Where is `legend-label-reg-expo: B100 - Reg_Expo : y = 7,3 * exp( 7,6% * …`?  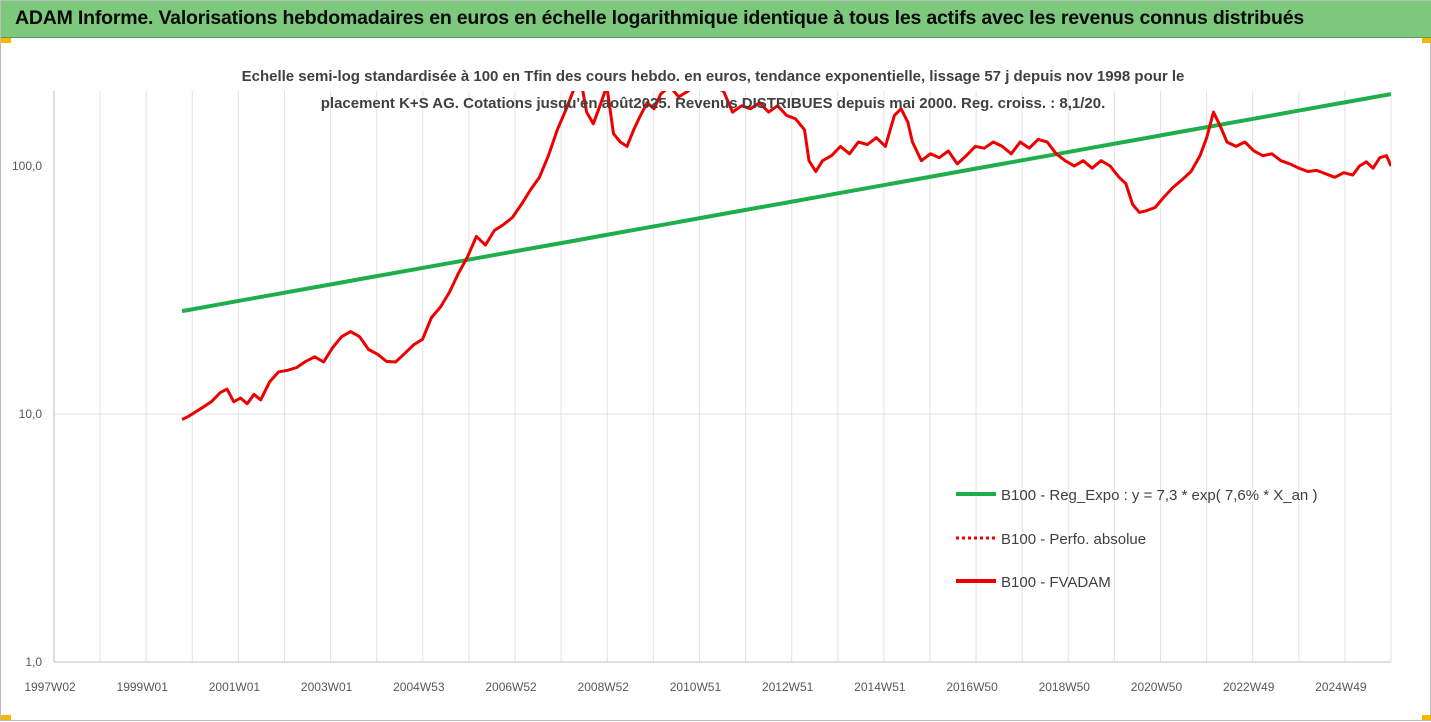 legend-label-reg-expo: B100 - Reg_Expo : y = 7,3 * exp( 7,6% * … is located at coordinates (1159, 495).